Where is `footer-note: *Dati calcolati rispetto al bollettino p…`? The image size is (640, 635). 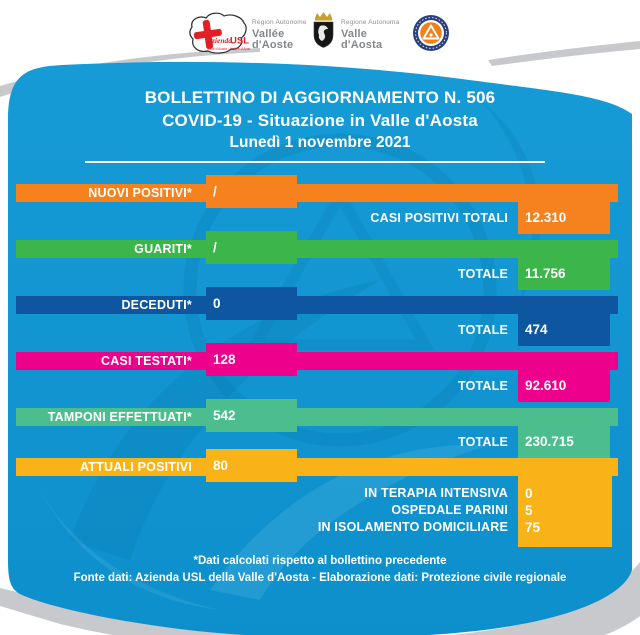 footer-note: *Dati calcolati rispetto al bollettino p… is located at coordinates (320, 561).